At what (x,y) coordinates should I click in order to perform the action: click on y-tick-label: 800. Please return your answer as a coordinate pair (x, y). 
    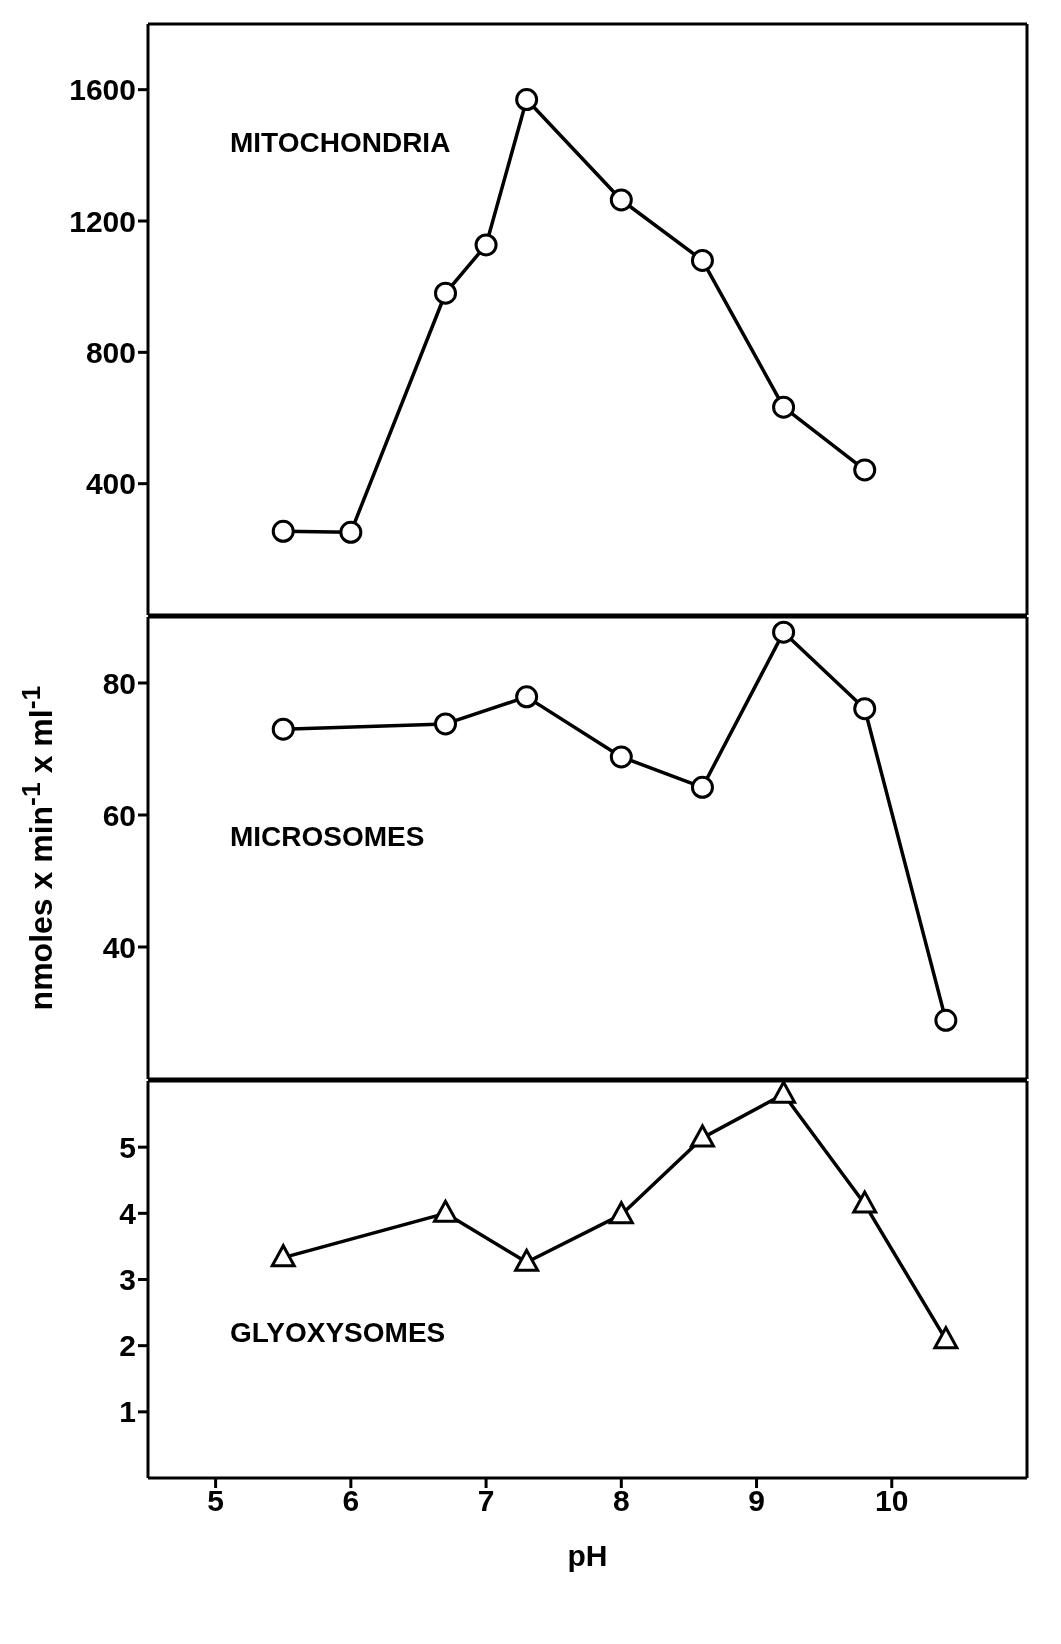
    Looking at the image, I should click on (110, 352).